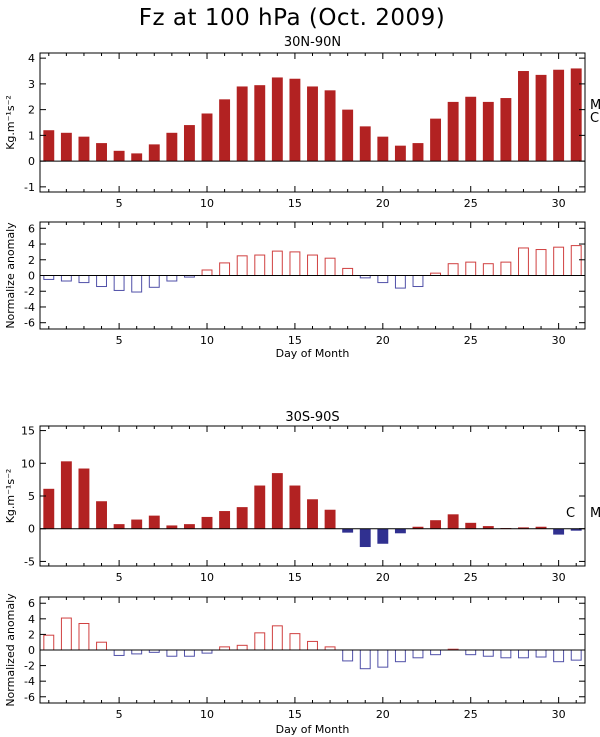 The image size is (600, 737). Describe the element at coordinates (10, 122) in the screenshot. I see `y-axis-label: Kg.m⁻¹s⁻²` at that location.